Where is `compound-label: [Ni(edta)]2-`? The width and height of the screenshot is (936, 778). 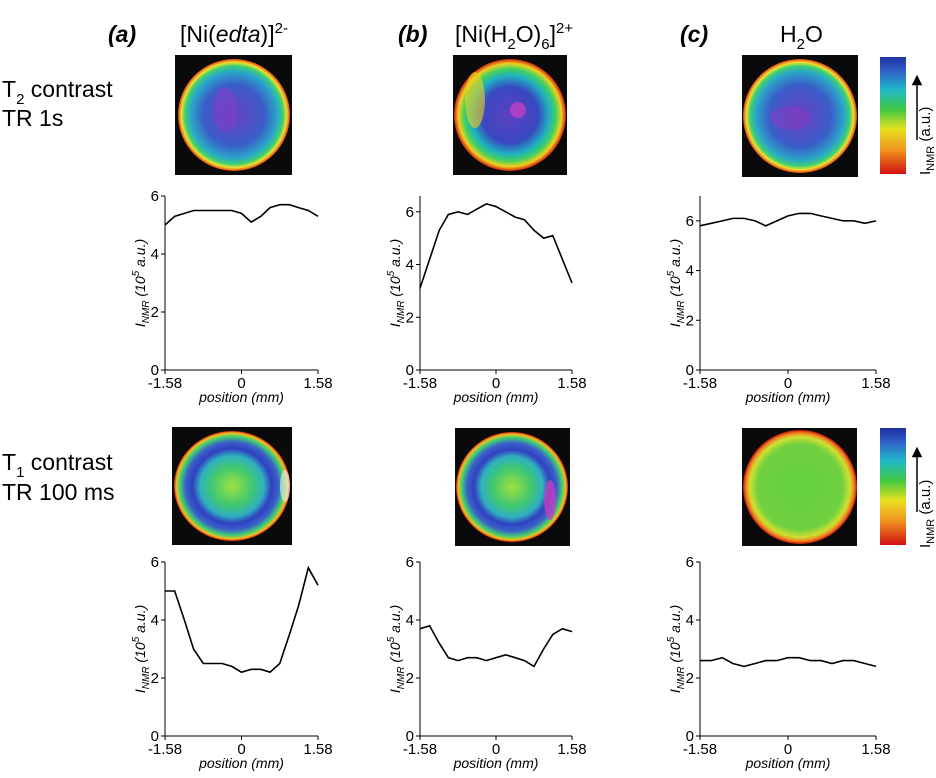 compound-label: [Ni(edta)]2- is located at coordinates (234, 33).